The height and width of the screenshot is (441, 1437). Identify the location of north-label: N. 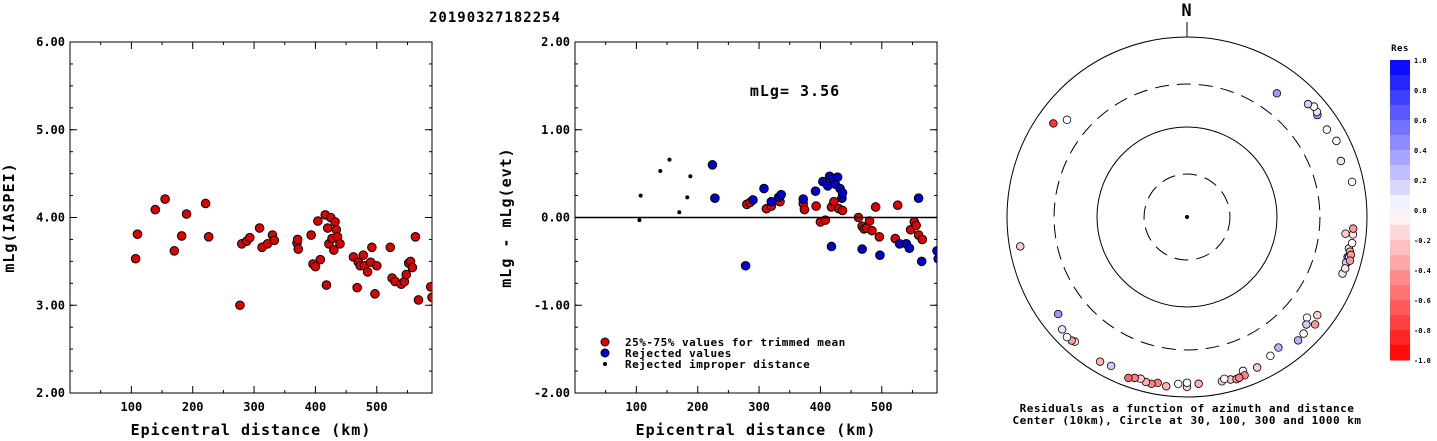
(1186, 11).